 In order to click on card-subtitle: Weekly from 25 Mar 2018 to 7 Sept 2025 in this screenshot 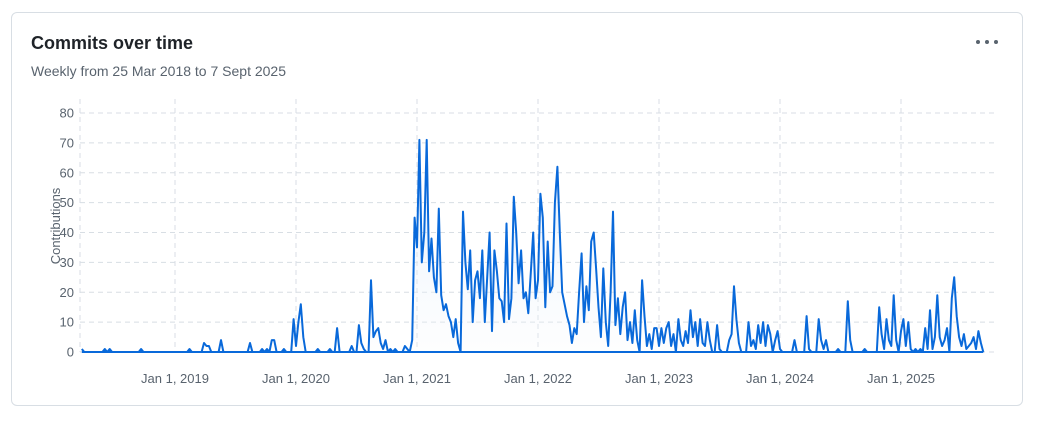, I will do `click(158, 71)`.